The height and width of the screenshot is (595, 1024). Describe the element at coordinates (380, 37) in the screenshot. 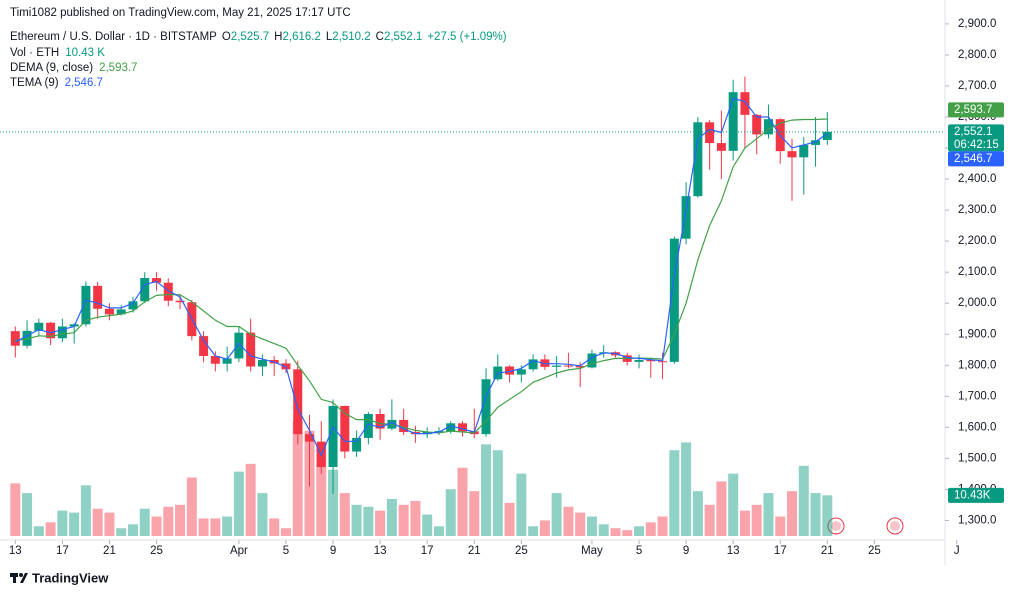

I see `ohlc-key: C` at that location.